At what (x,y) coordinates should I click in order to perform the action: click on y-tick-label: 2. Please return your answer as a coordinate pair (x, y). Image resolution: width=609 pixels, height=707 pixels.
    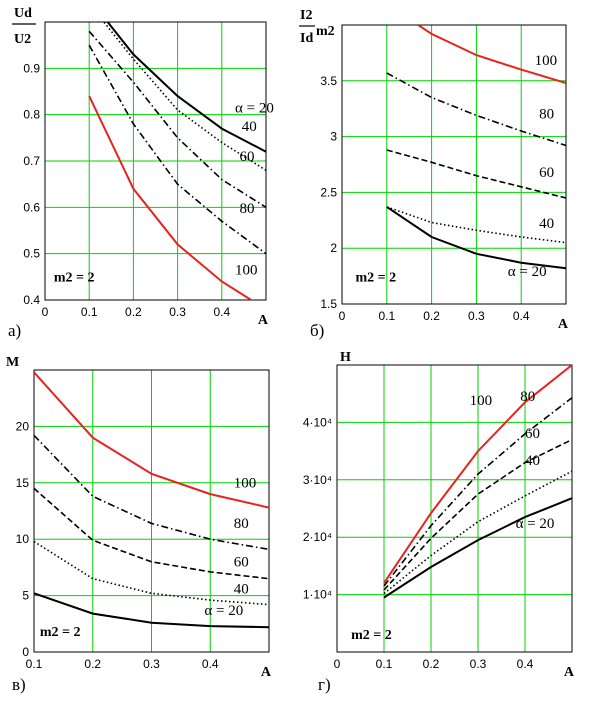
    Looking at the image, I should click on (333, 248).